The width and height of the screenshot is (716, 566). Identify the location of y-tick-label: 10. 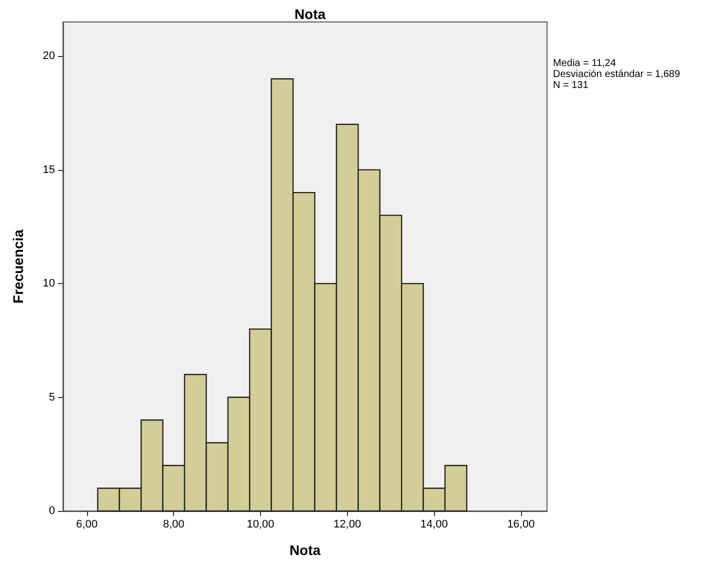
(48, 284).